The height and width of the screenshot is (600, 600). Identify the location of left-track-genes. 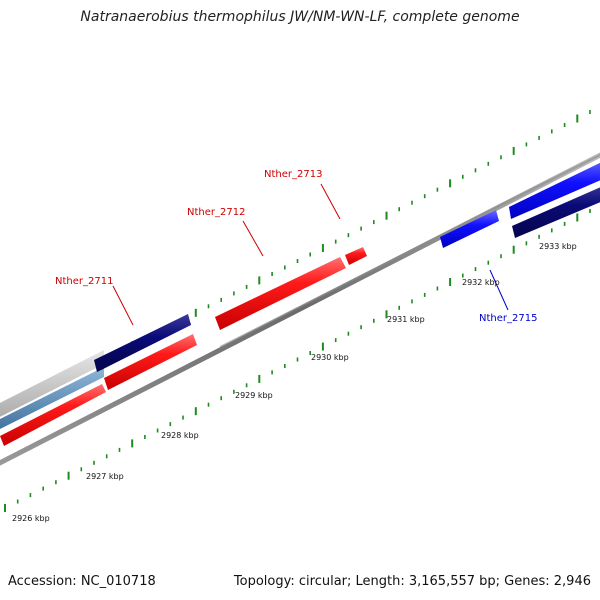
(52, 389).